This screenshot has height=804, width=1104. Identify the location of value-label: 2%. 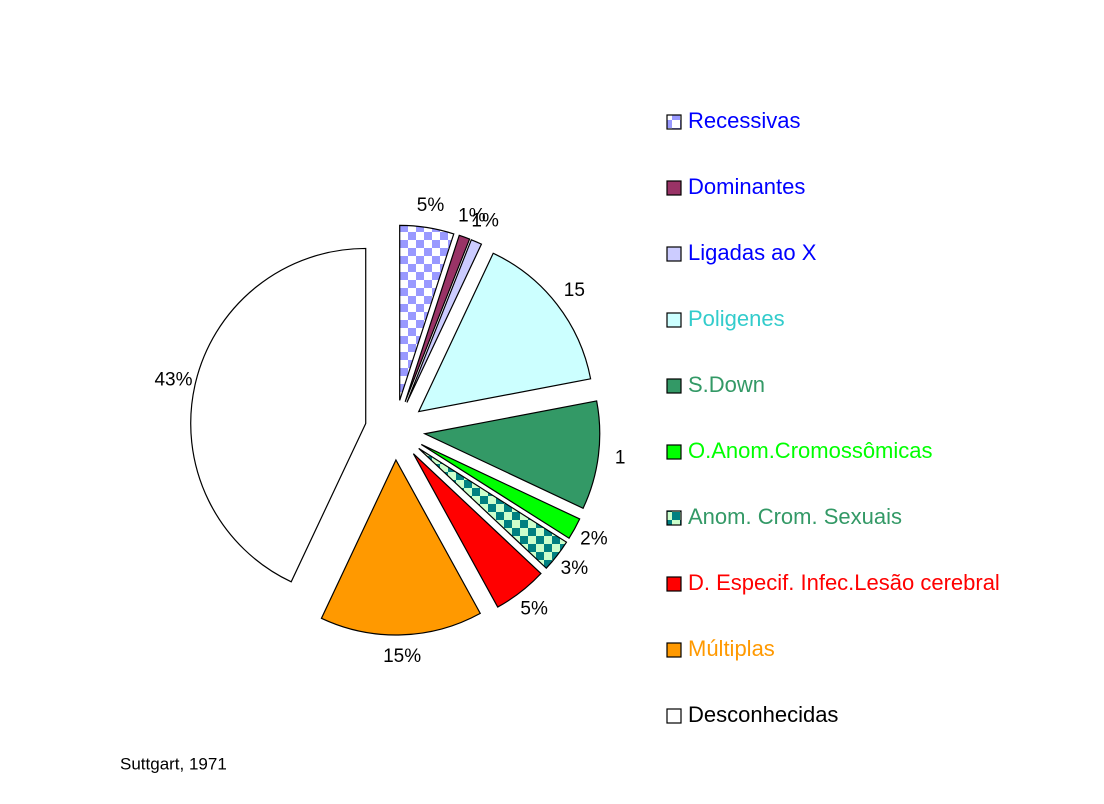
(594, 538).